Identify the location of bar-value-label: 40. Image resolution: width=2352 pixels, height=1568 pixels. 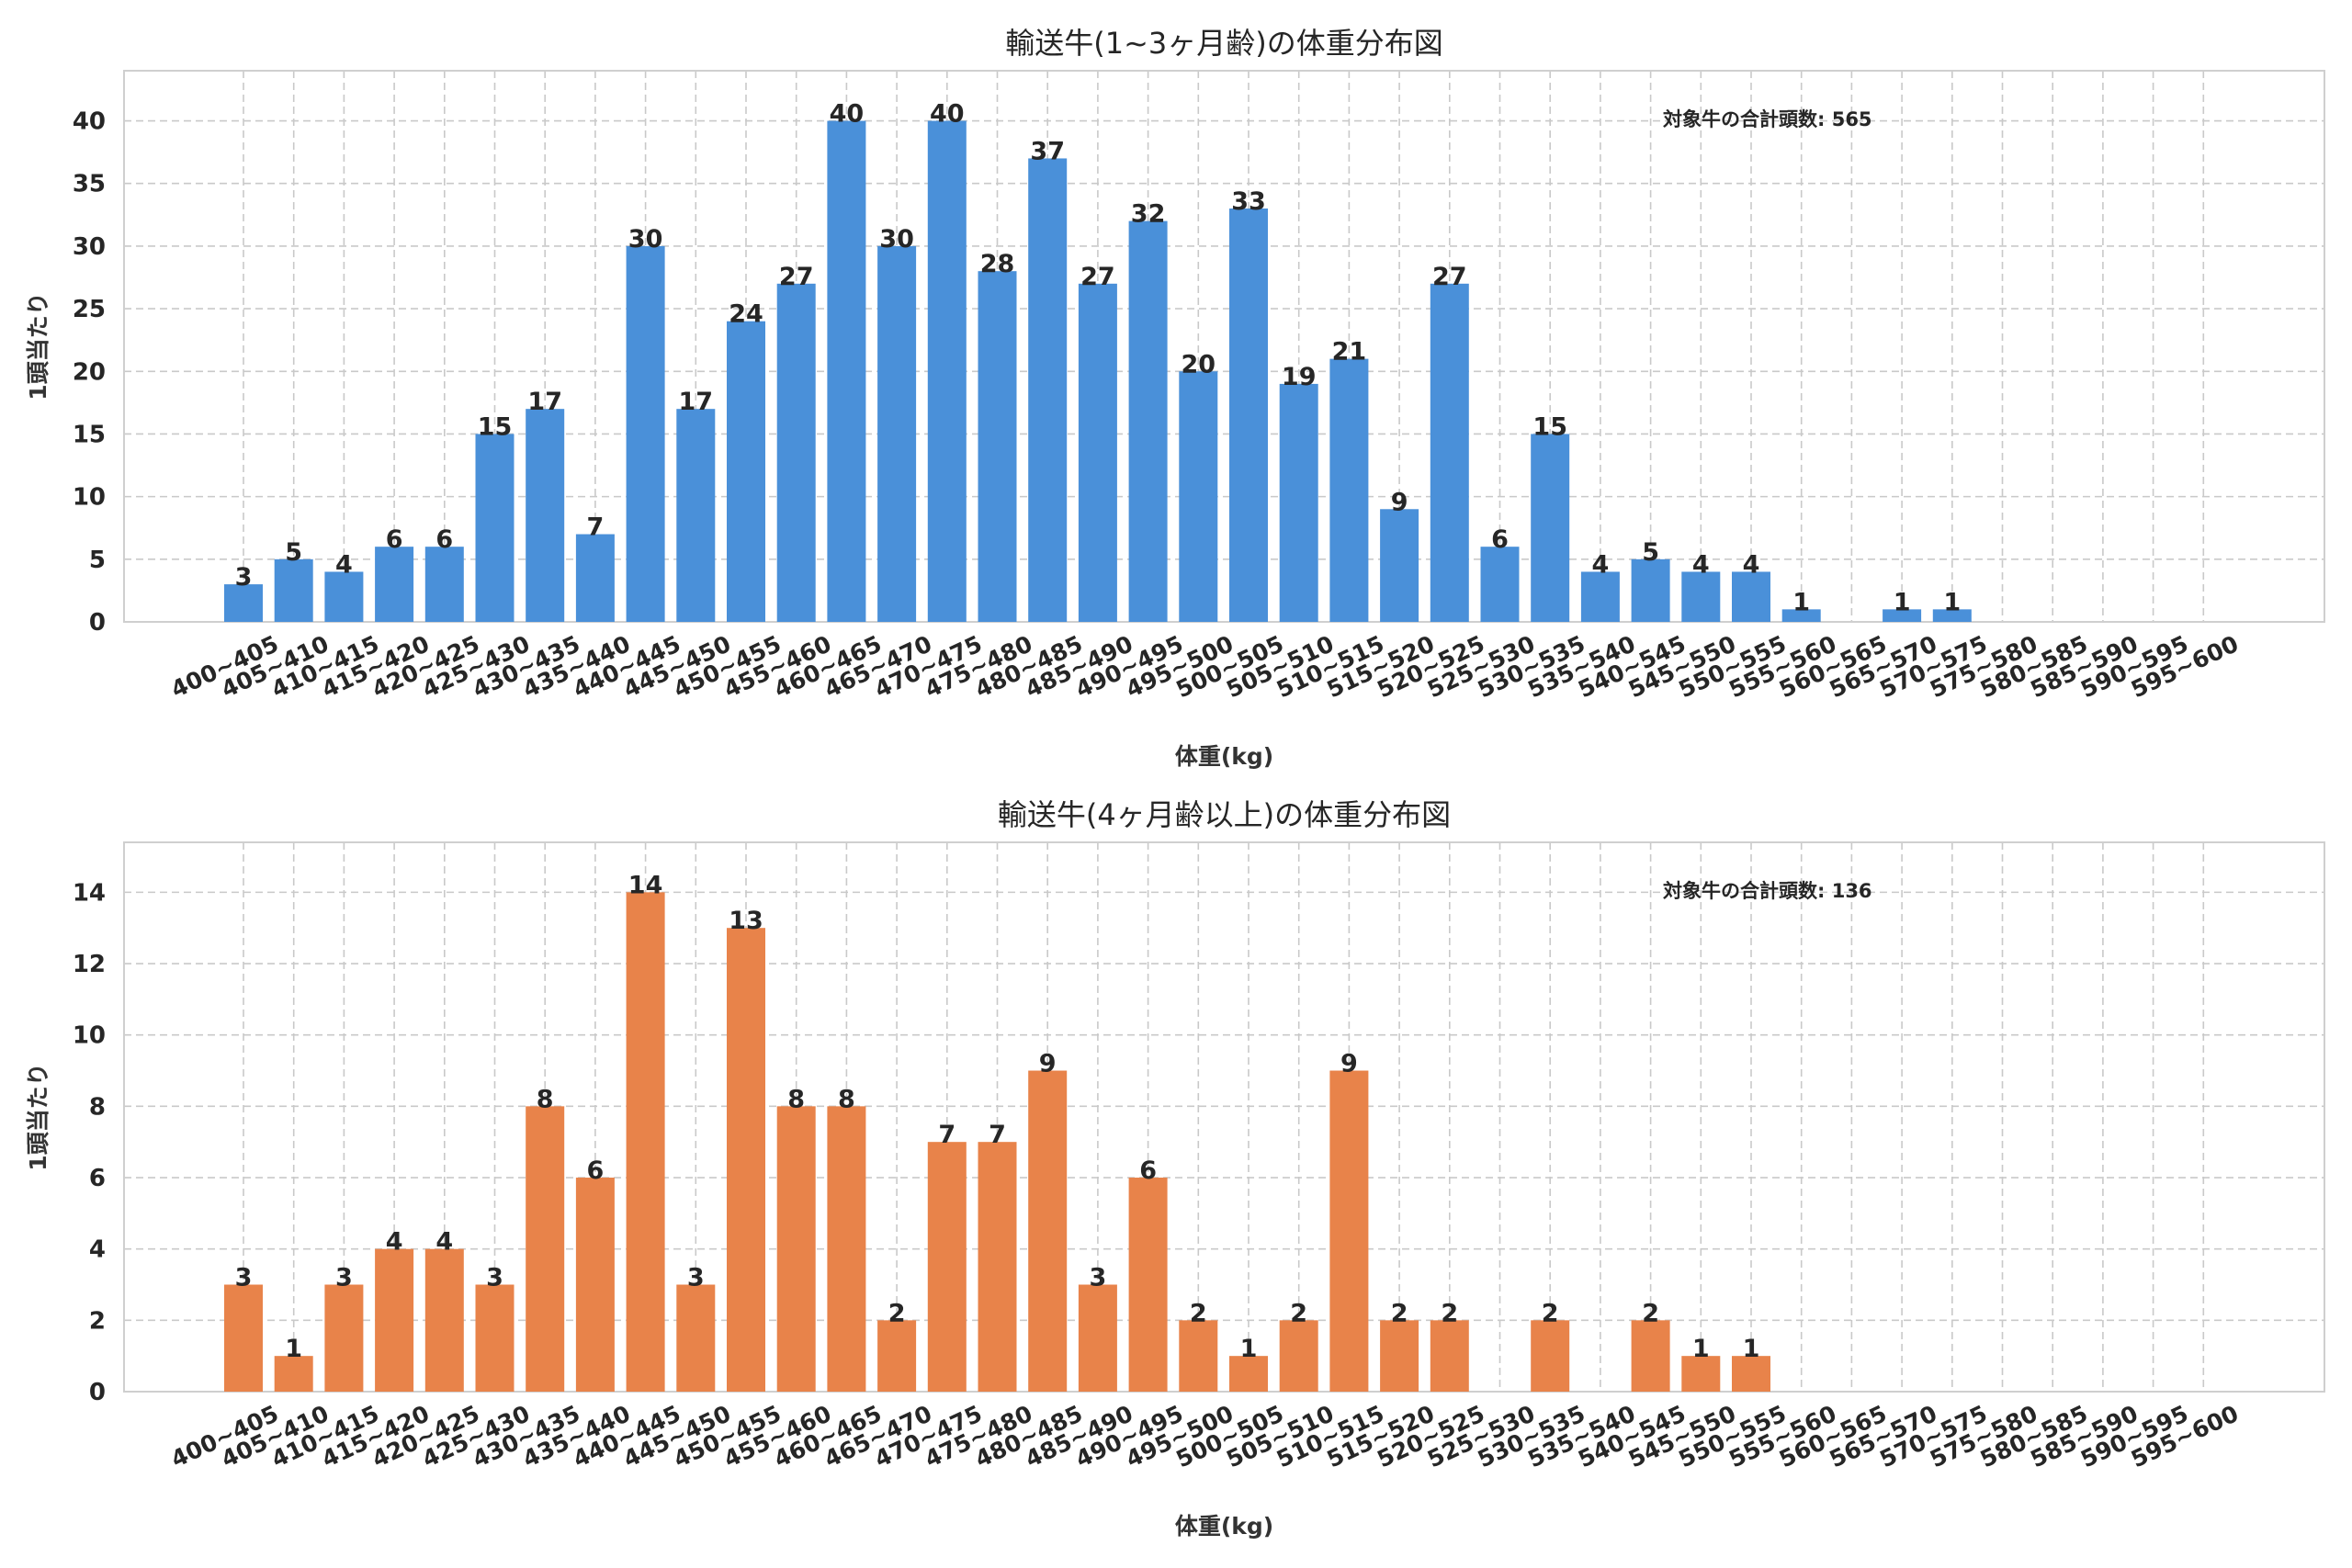
(948, 115).